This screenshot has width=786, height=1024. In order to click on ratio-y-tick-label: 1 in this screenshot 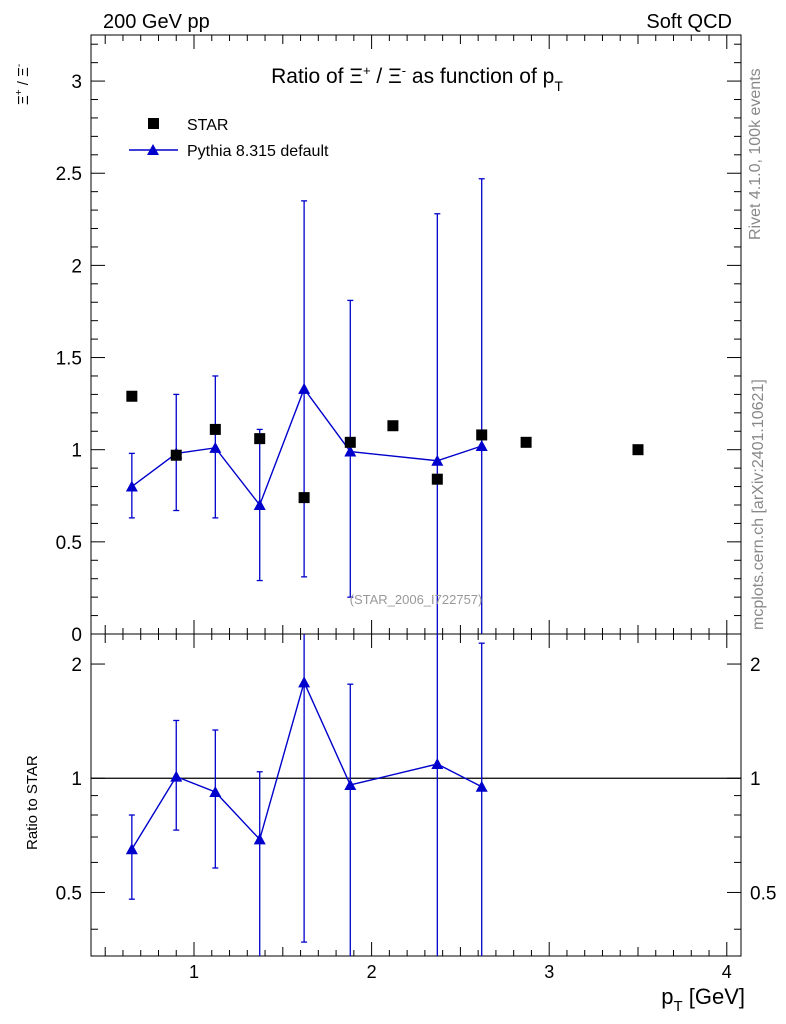, I will do `click(76, 779)`.